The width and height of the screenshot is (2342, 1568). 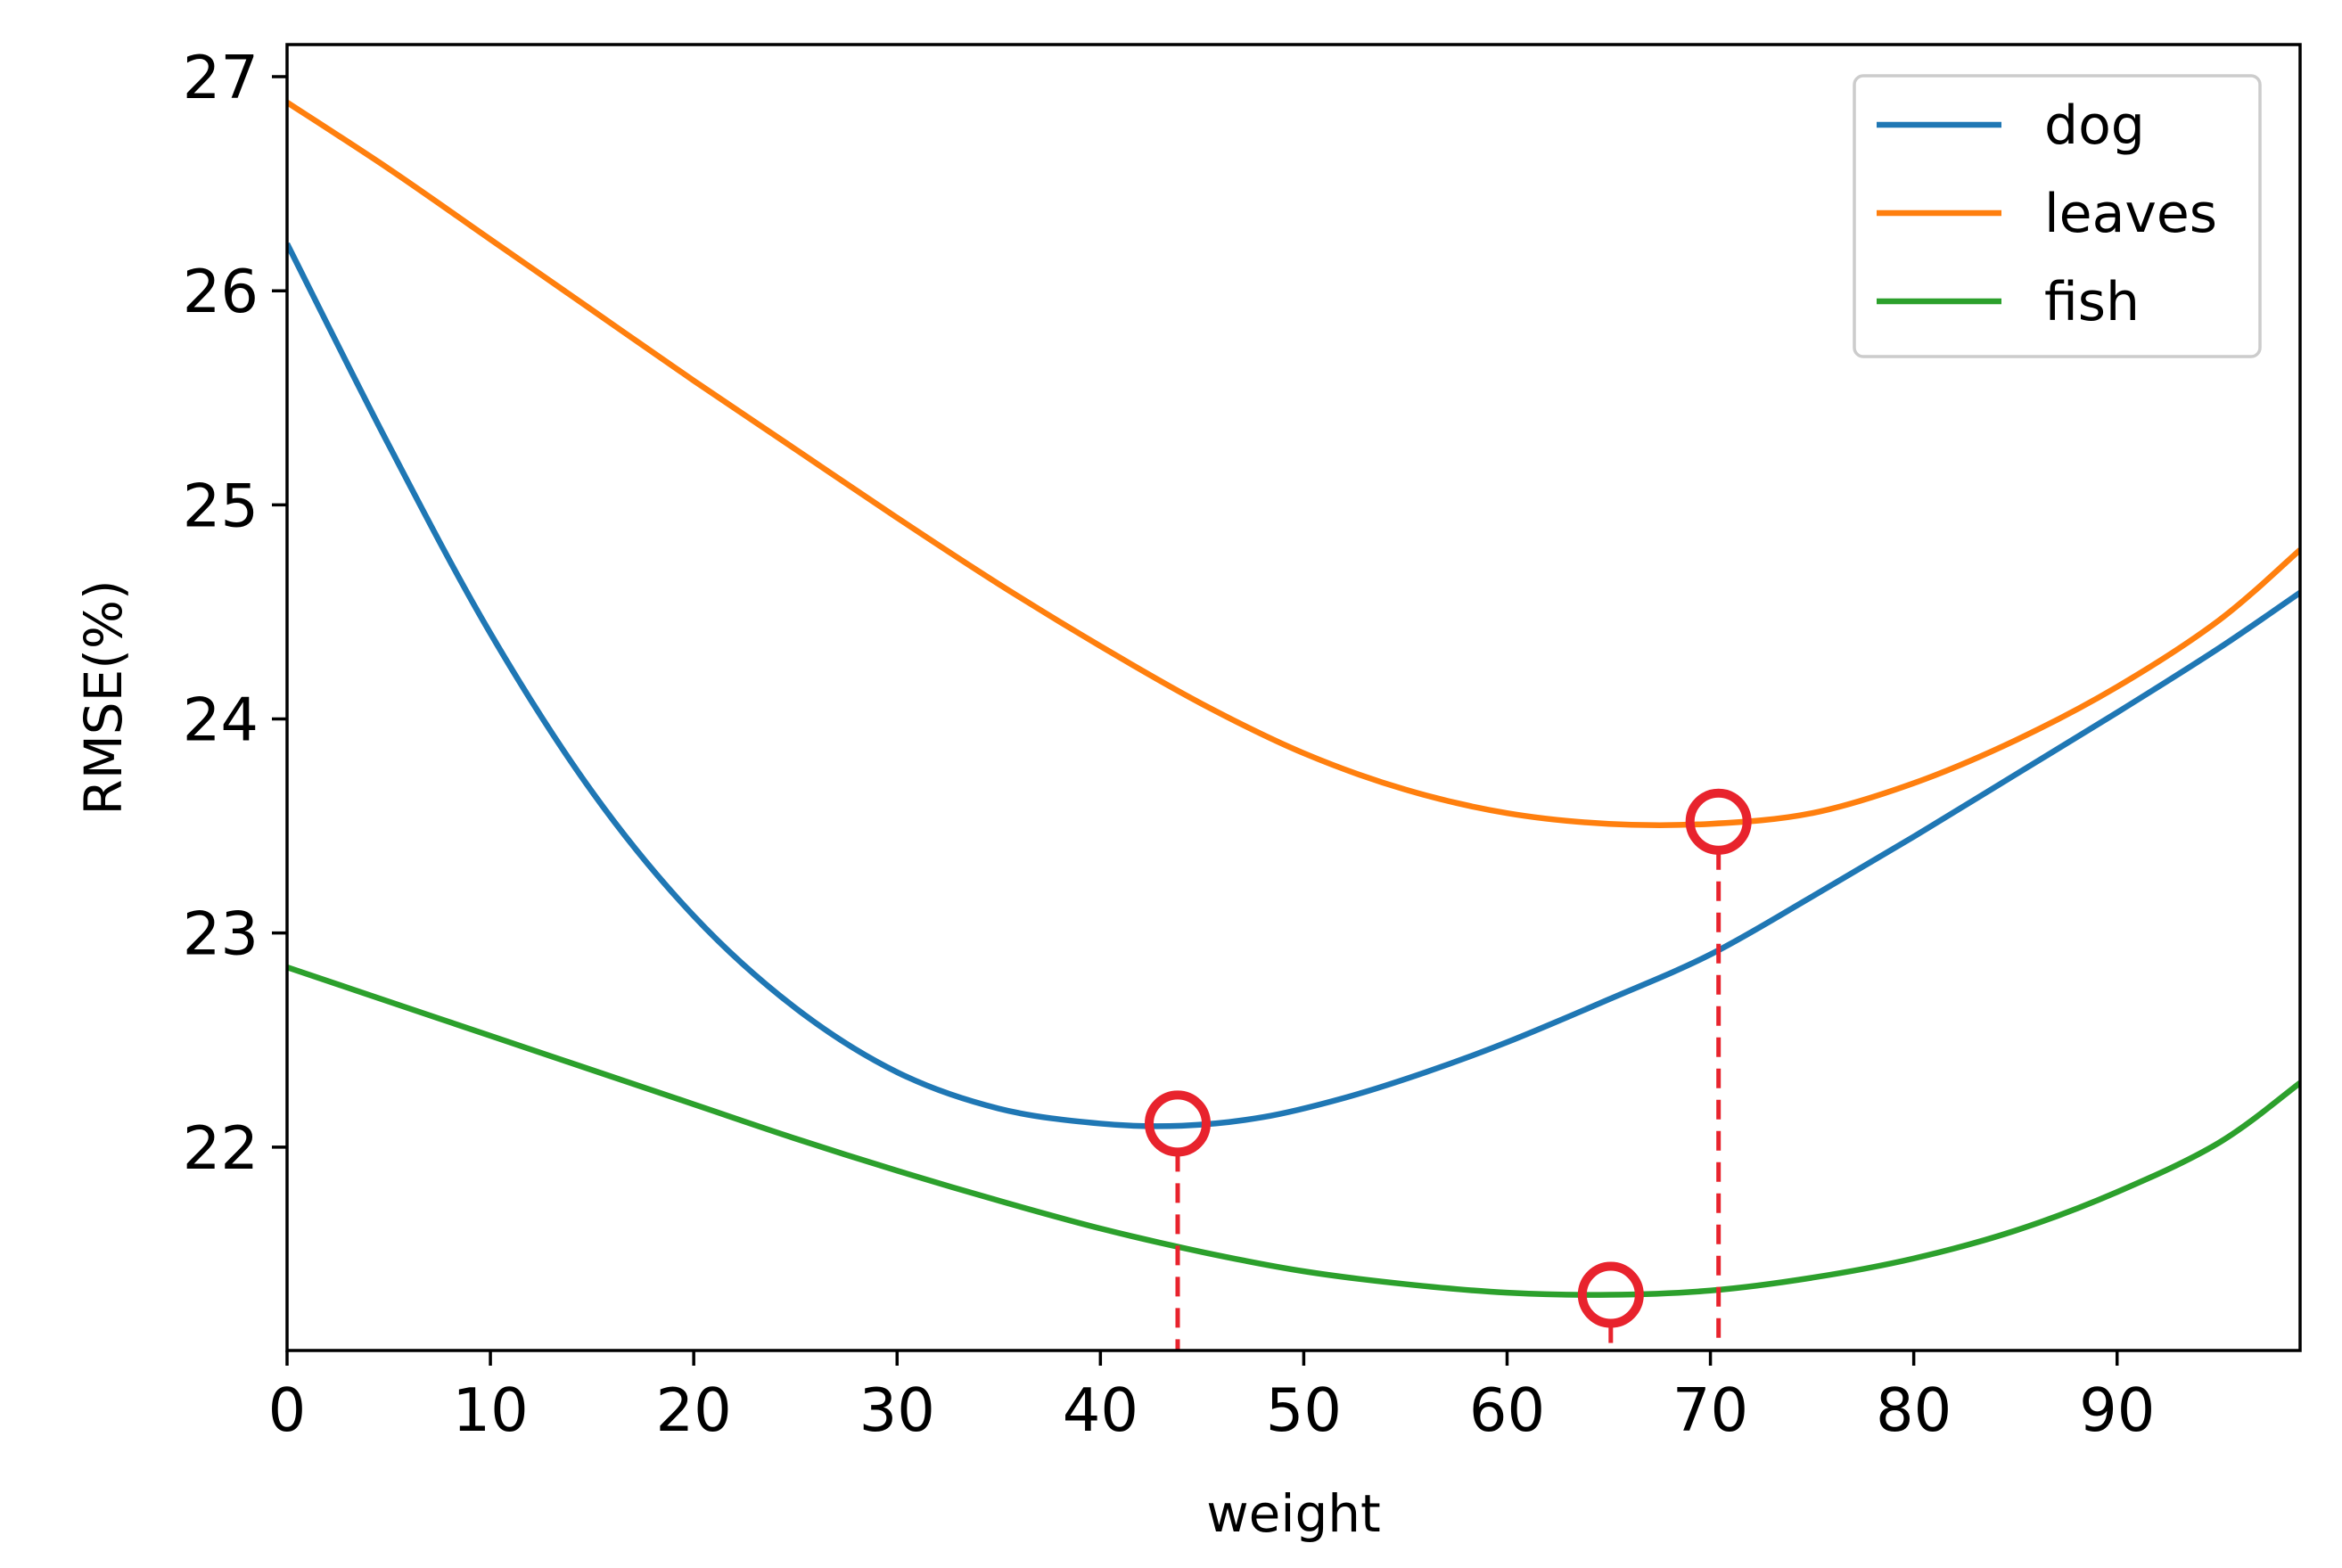 What do you see at coordinates (1448, 1069) in the screenshot?
I see `minimum-annotations` at bounding box center [1448, 1069].